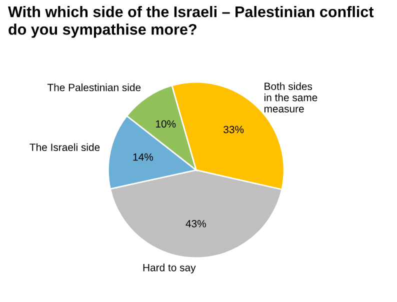 Image resolution: width=397 pixels, height=302 pixels. I want to click on slice-label: The Palestinian side, so click(94, 88).